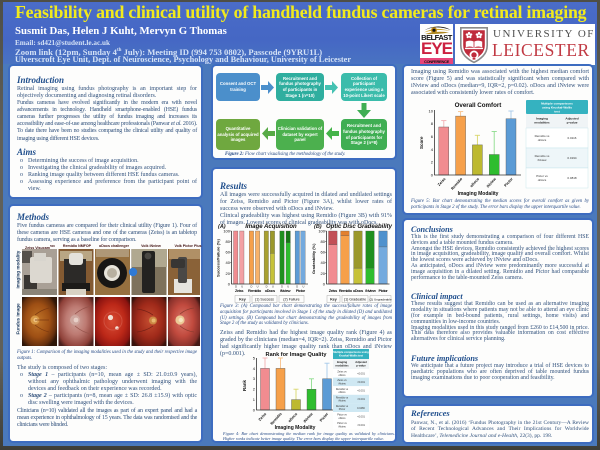  I want to click on svg-text: (2) Ungradeable, so click(380, 299).